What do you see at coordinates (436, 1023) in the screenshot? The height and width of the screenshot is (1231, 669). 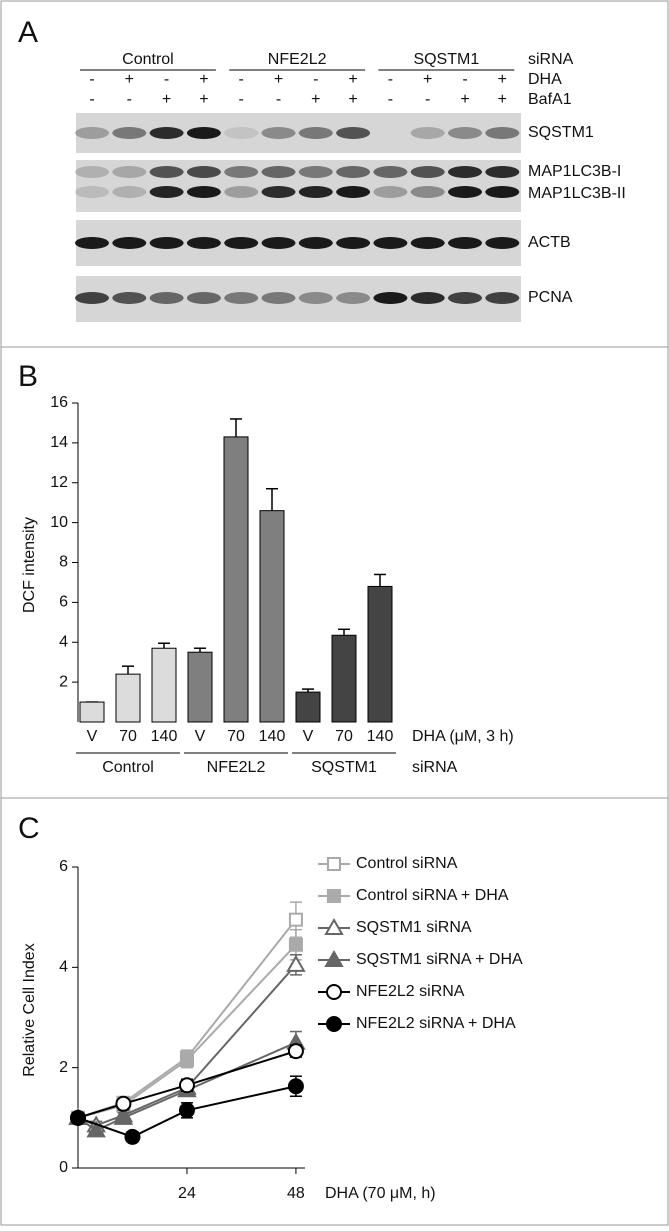 I see `legend-label: NFE2L2 siRNA + DHA` at bounding box center [436, 1023].